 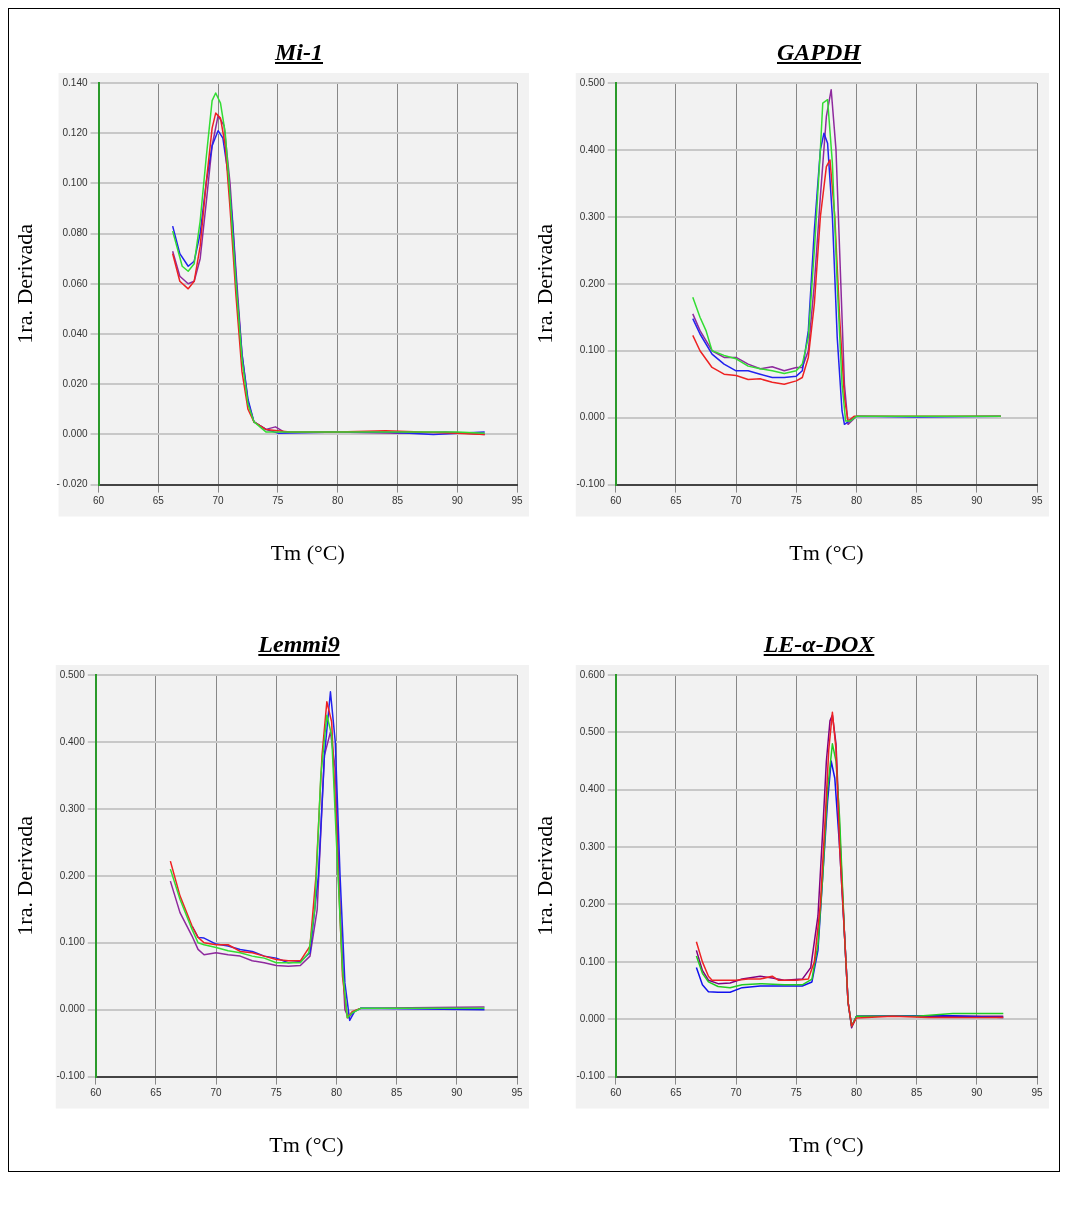 I want to click on y-tick-label: 0.600, so click(x=592, y=674).